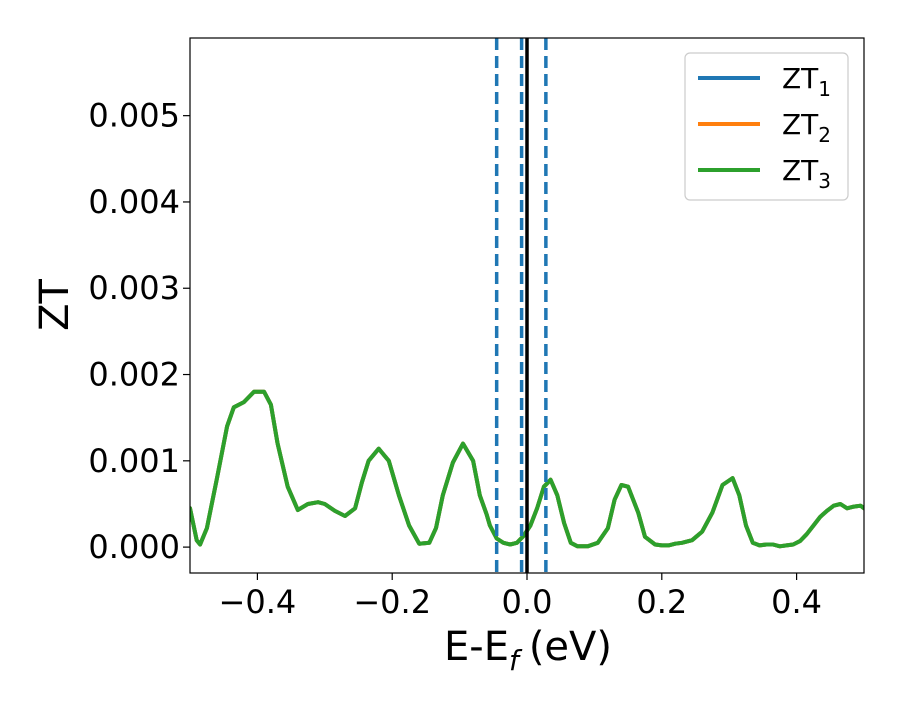  Describe the element at coordinates (806, 81) in the screenshot. I see `legend-label-zt1: ZT1` at that location.